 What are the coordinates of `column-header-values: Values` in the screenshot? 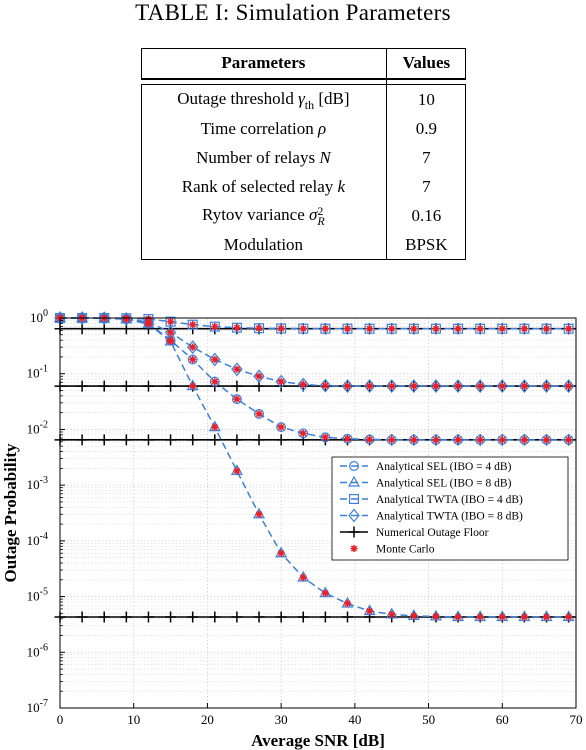 It's located at (426, 63).